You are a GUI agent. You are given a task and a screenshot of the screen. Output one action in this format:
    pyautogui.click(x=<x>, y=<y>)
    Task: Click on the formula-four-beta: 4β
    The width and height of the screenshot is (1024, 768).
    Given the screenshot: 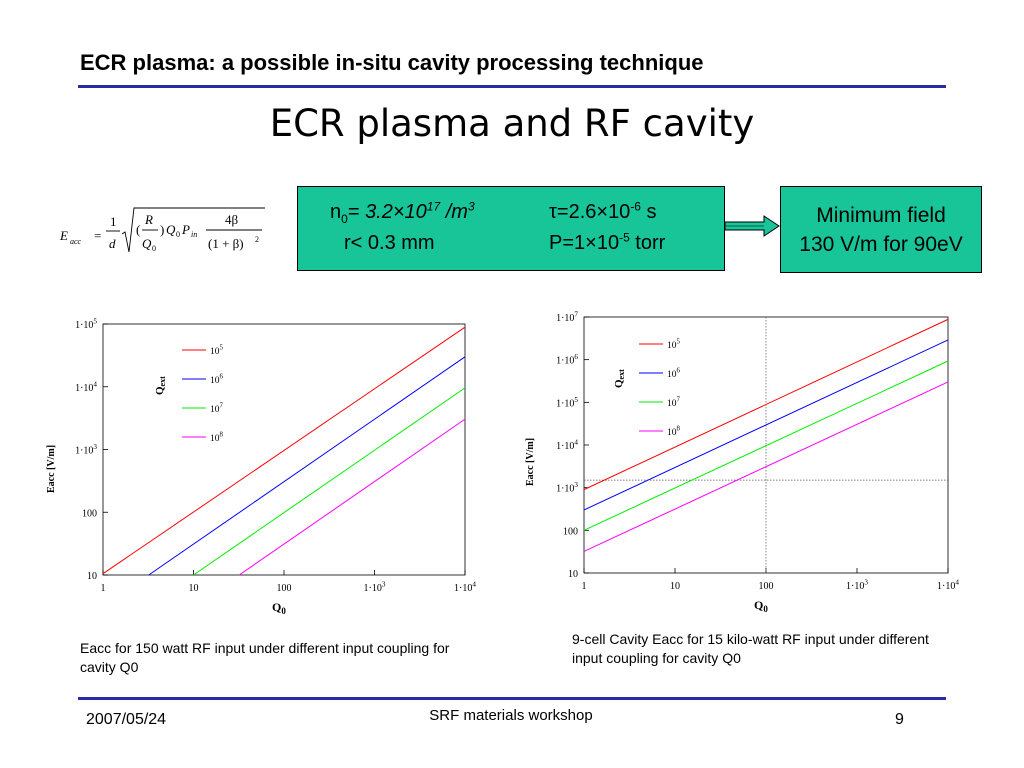 What is the action you would take?
    pyautogui.click(x=232, y=219)
    